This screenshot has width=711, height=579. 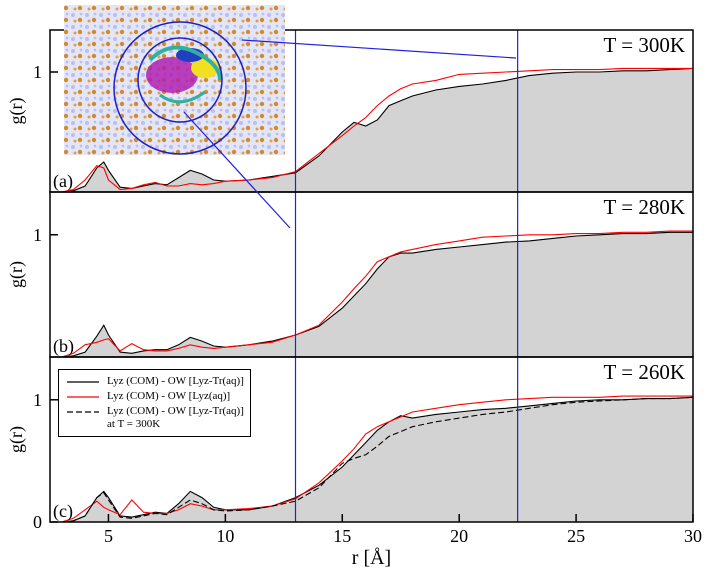 What do you see at coordinates (225, 536) in the screenshot?
I see `x-tick-label: 10` at bounding box center [225, 536].